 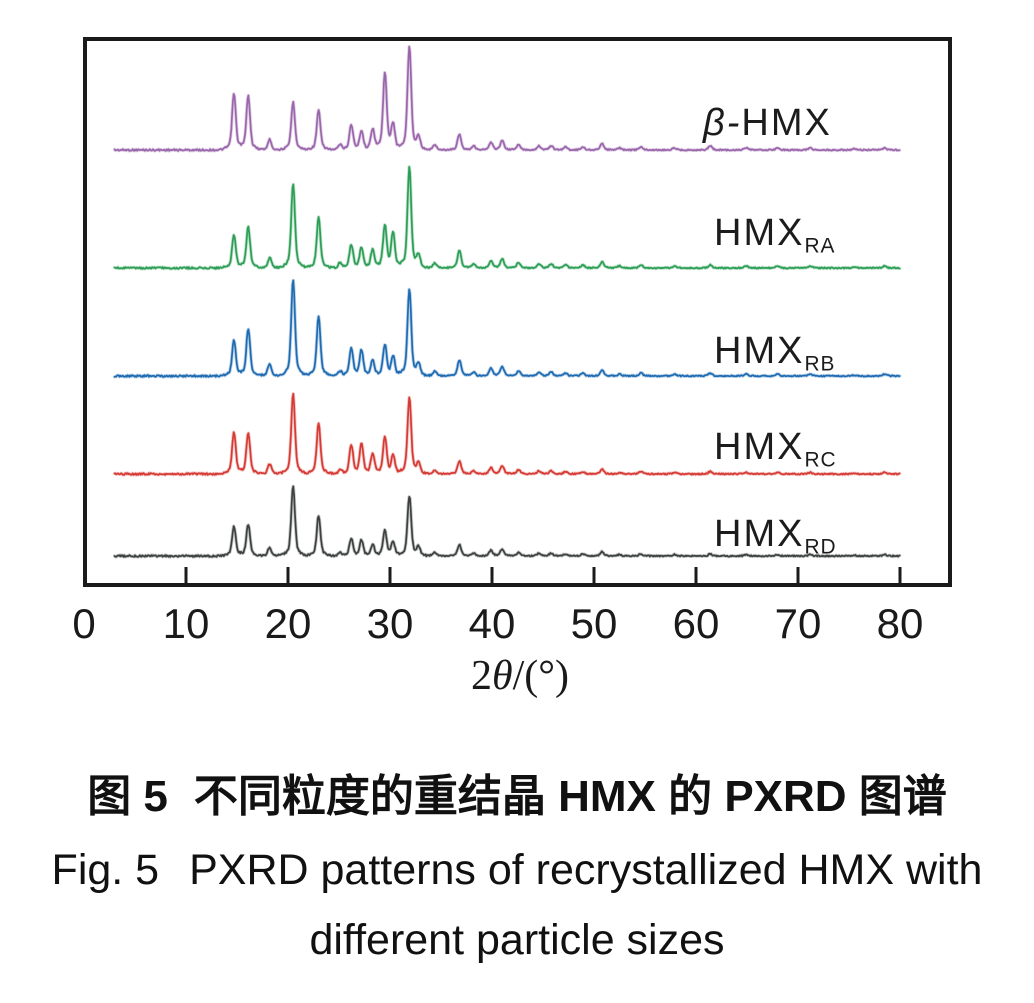 What do you see at coordinates (105, 870) in the screenshot?
I see `caption-english-fig-number: Fig. 5` at bounding box center [105, 870].